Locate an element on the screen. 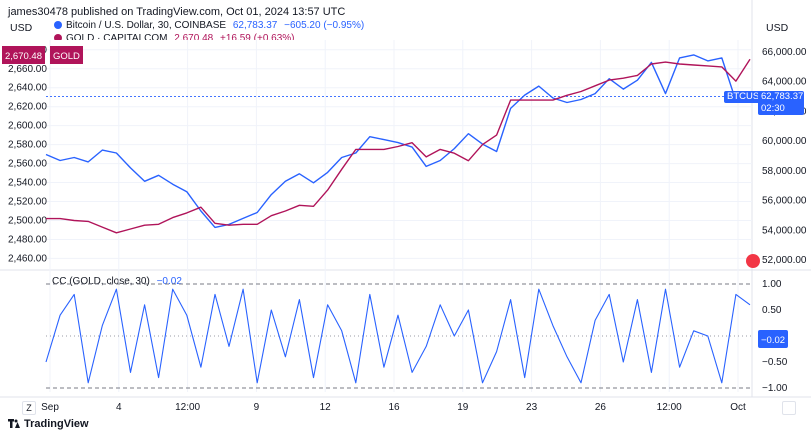 The width and height of the screenshot is (811, 435). gold-legend-change: +16.59 (+0.63%) is located at coordinates (257, 38).